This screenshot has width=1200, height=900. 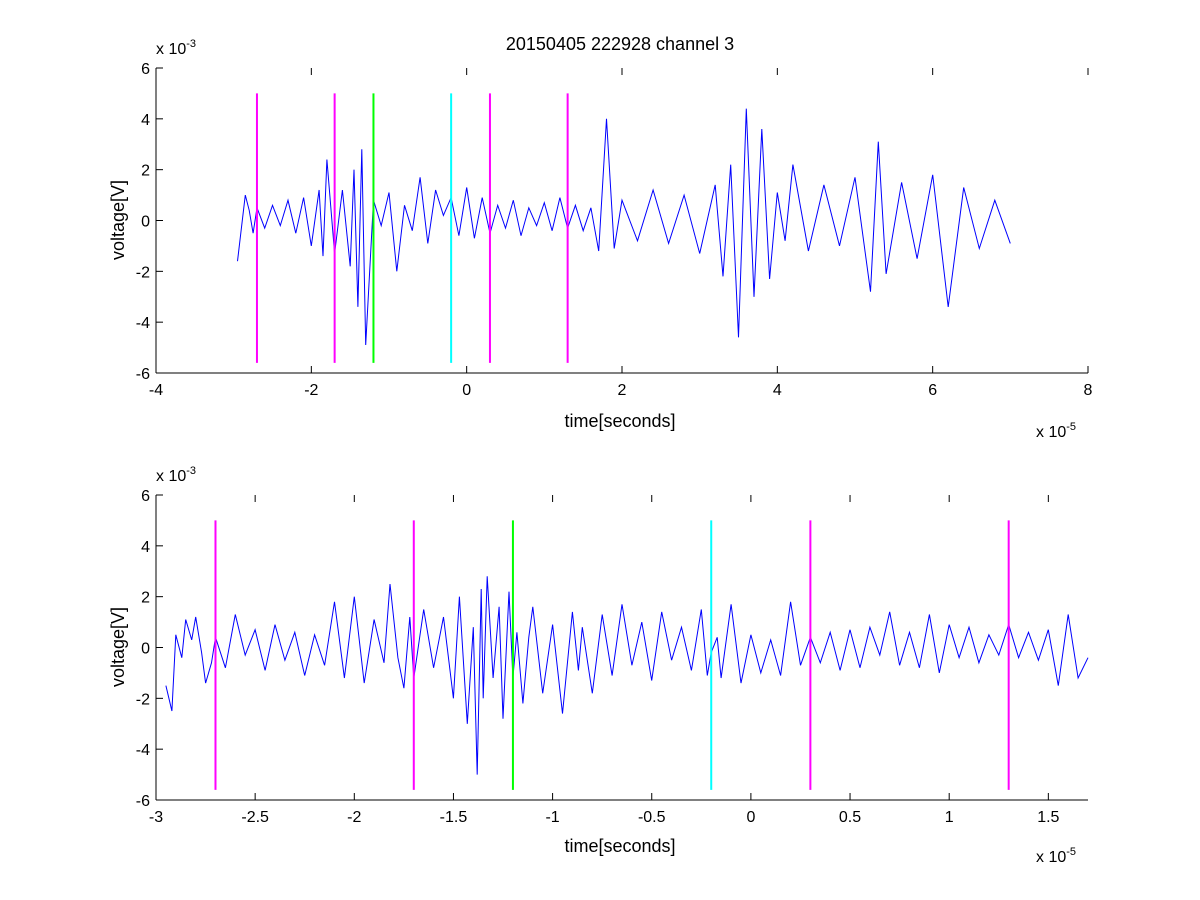 I want to click on top-y-tick-label: -4, so click(x=143, y=323).